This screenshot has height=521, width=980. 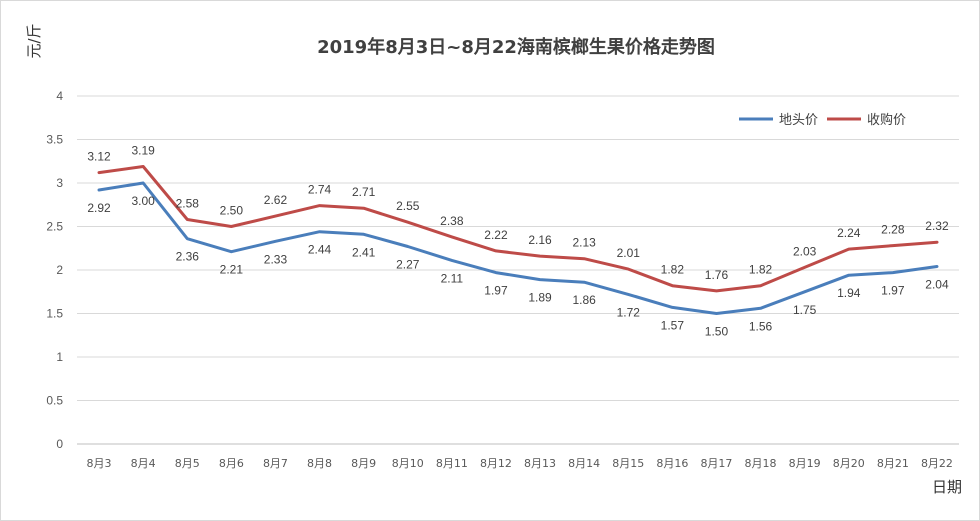 I want to click on x-tick-label: 8月9, so click(x=363, y=463).